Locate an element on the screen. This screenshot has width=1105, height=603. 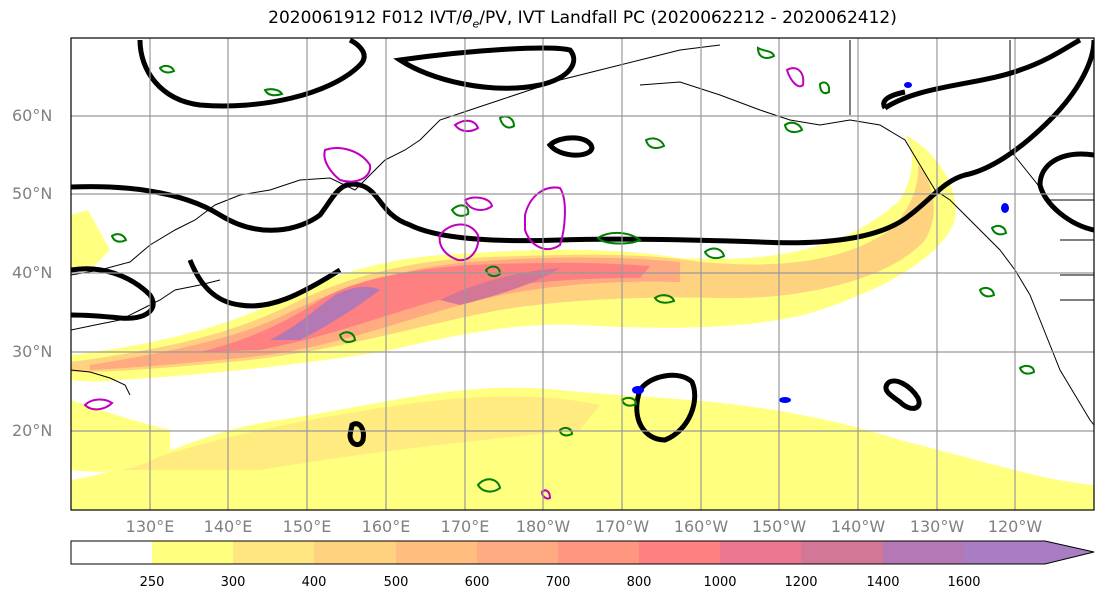
colorbar is located at coordinates (582, 552).